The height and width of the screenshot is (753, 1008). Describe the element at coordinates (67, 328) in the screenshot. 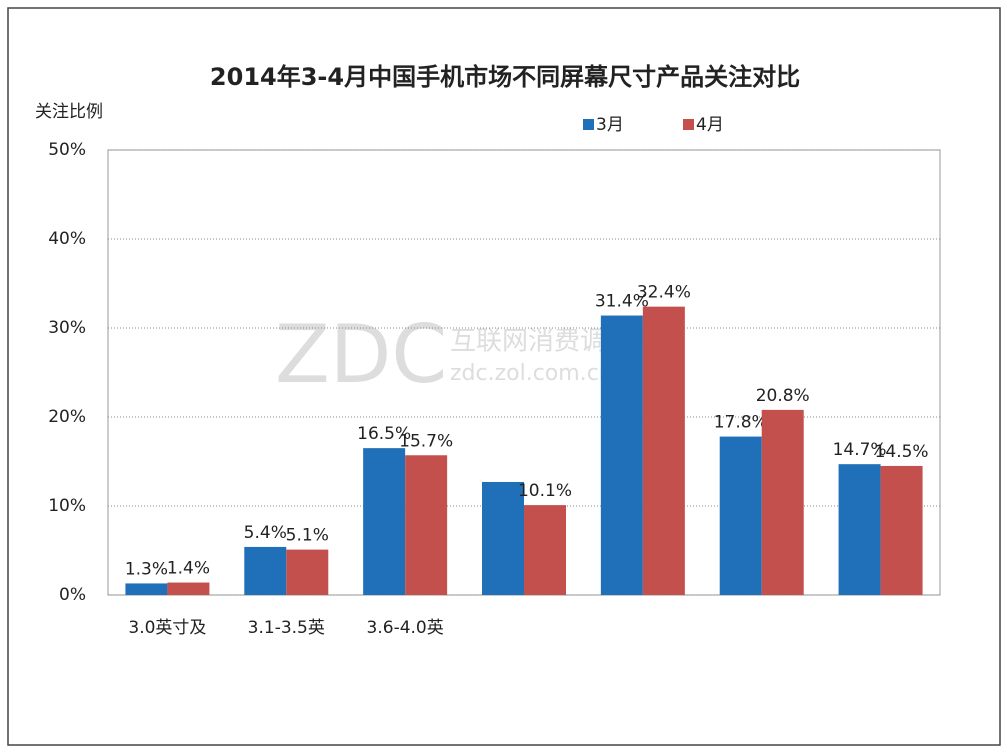

I see `y-tick-label: 30%` at that location.